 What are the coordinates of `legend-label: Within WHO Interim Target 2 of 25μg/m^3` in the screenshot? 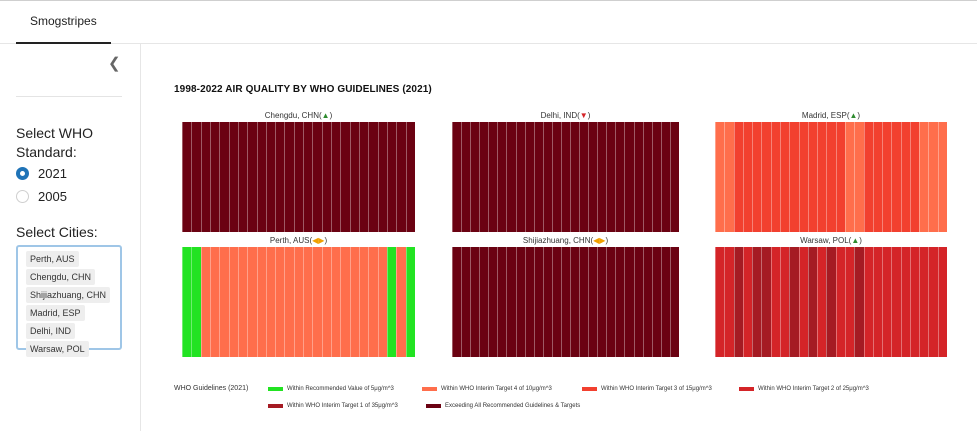 It's located at (813, 389).